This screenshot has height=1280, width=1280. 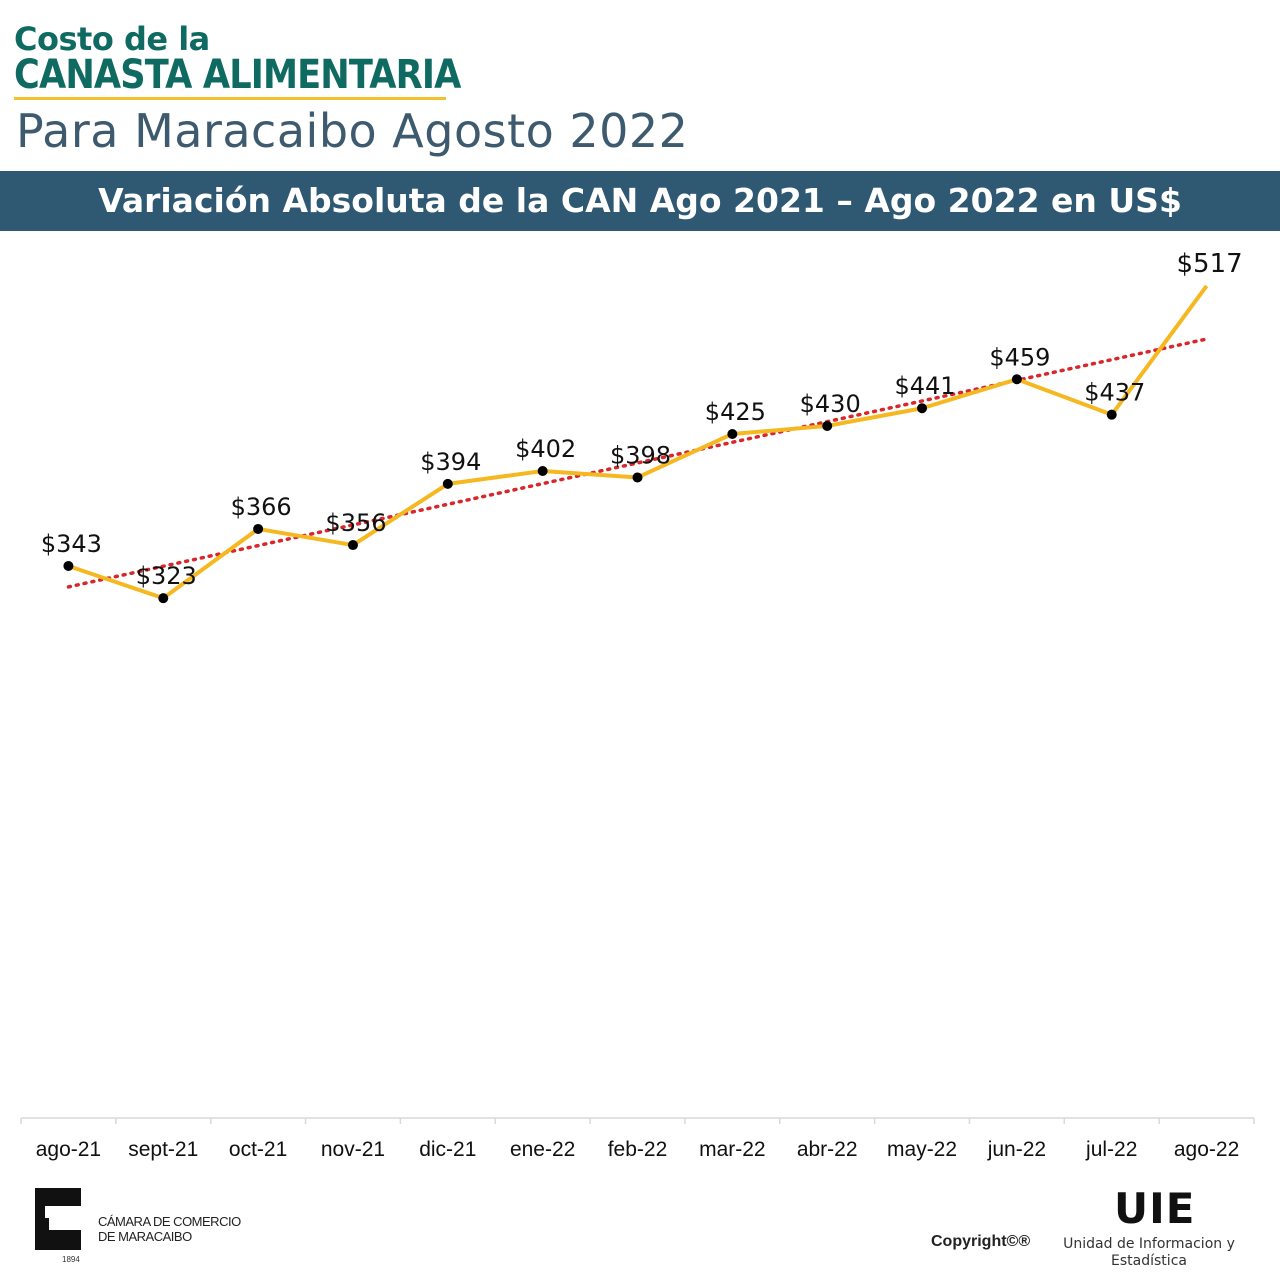 I want to click on x-tick-label-abr-22: abr-22, so click(x=827, y=1149).